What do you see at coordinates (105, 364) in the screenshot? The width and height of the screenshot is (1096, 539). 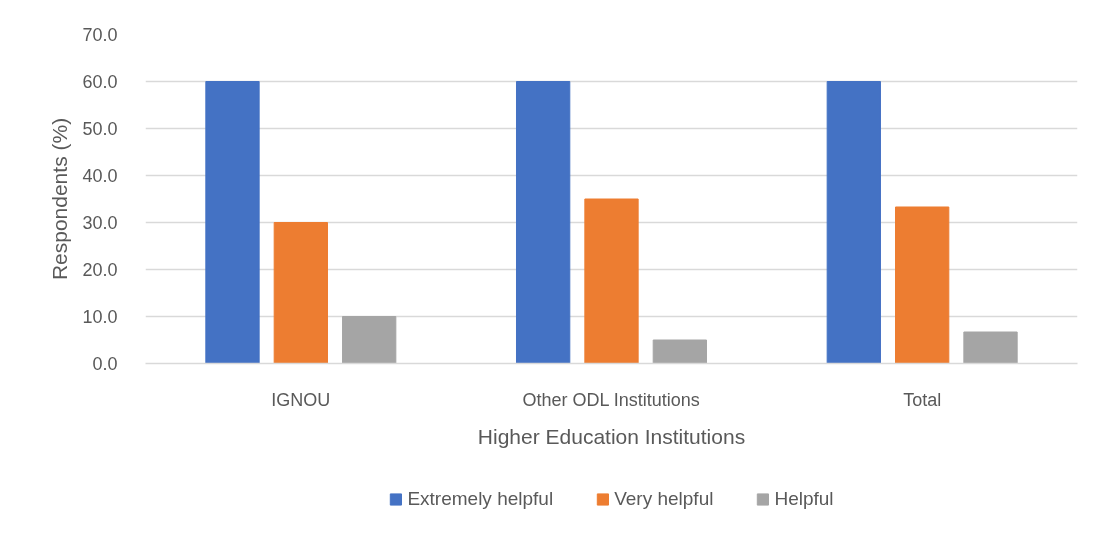 I see `y-tick-label: 0.0` at bounding box center [105, 364].